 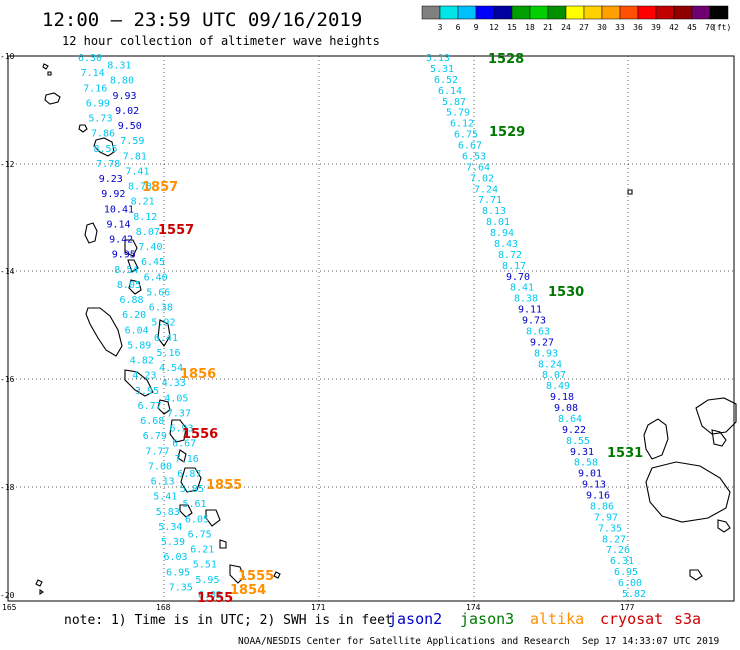 I want to click on legend-label: 27, so click(x=584, y=27).